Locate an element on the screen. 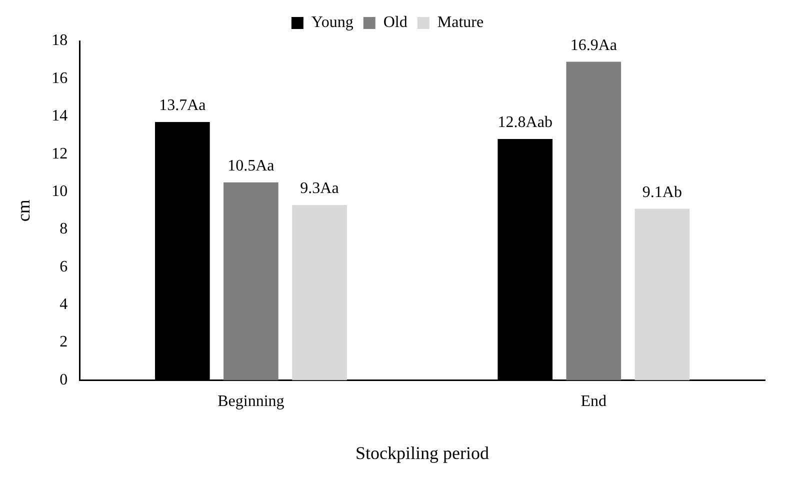  y-tick-label: 10 is located at coordinates (60, 191).